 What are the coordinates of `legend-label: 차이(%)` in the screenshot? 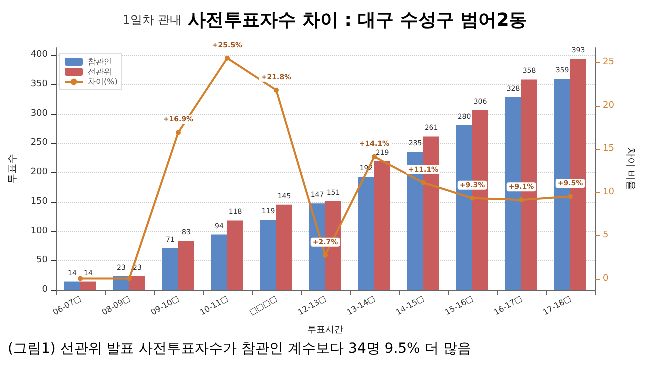 It's located at (103, 82).